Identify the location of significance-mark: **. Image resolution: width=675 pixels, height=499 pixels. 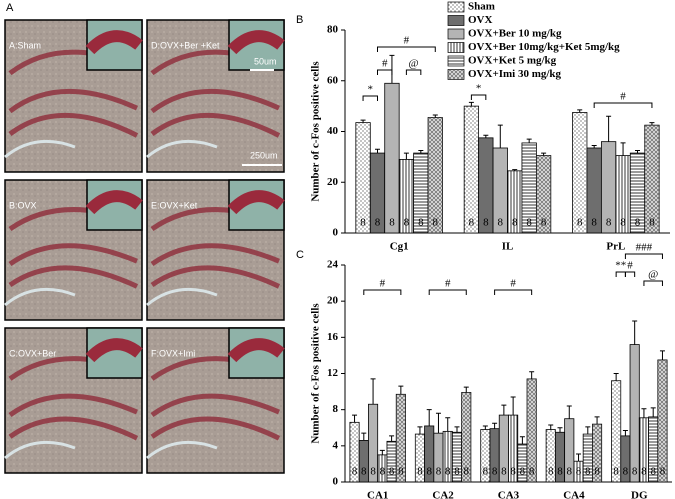
(620, 266).